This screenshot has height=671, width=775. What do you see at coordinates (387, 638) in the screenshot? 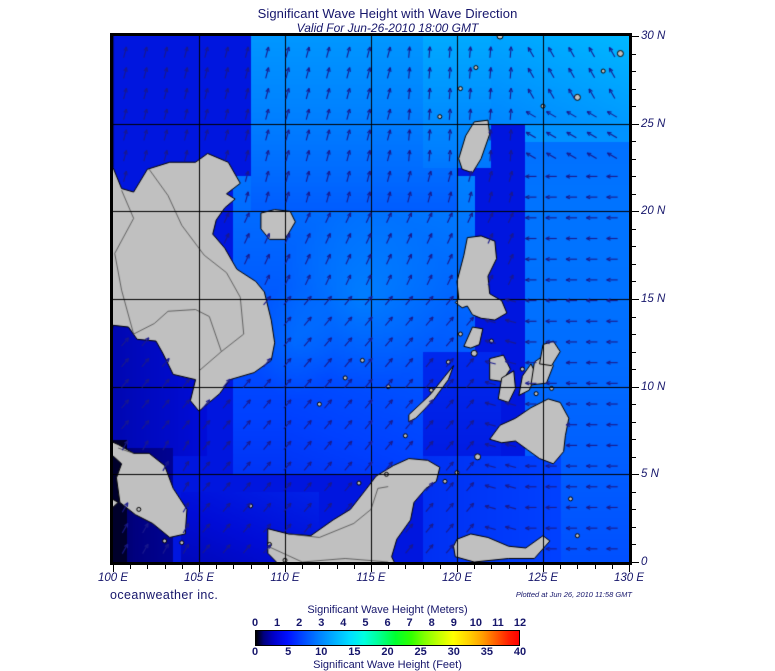
I see `colorbar-gradient` at bounding box center [387, 638].